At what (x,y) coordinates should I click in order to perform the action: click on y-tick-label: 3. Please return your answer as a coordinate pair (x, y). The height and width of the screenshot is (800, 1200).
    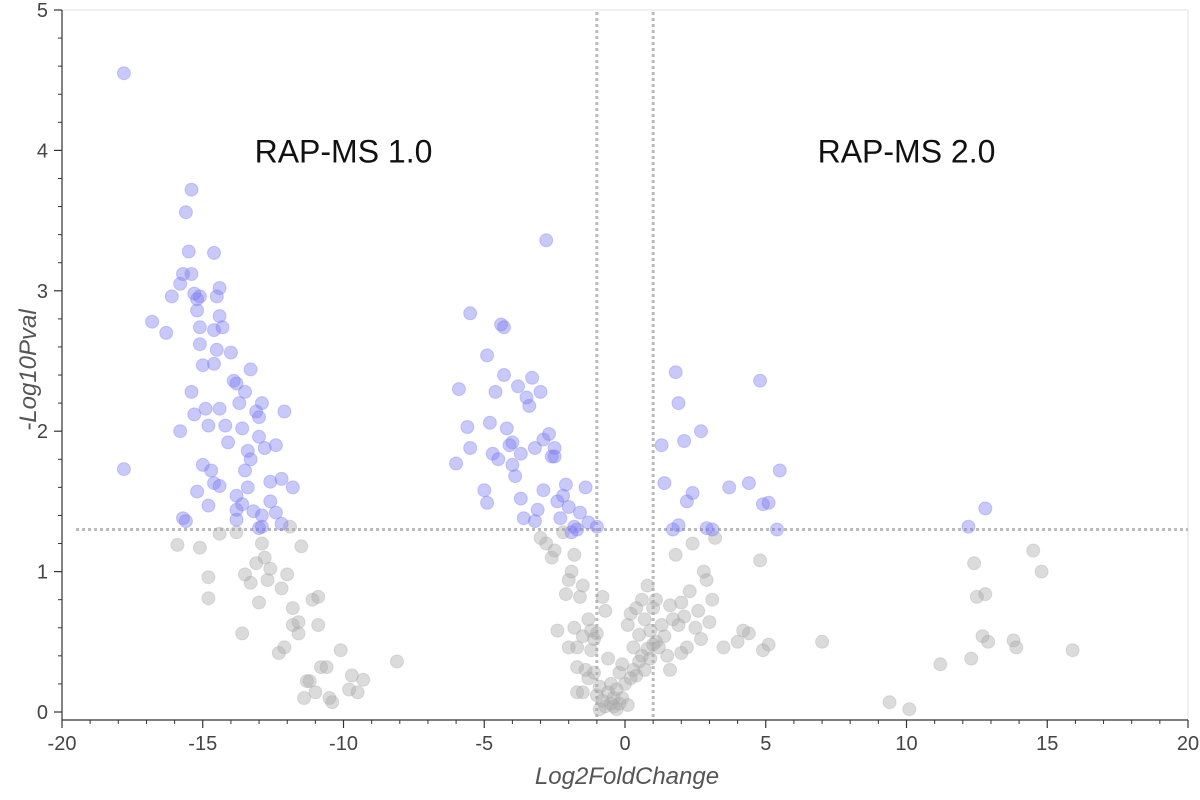
    Looking at the image, I should click on (42, 292).